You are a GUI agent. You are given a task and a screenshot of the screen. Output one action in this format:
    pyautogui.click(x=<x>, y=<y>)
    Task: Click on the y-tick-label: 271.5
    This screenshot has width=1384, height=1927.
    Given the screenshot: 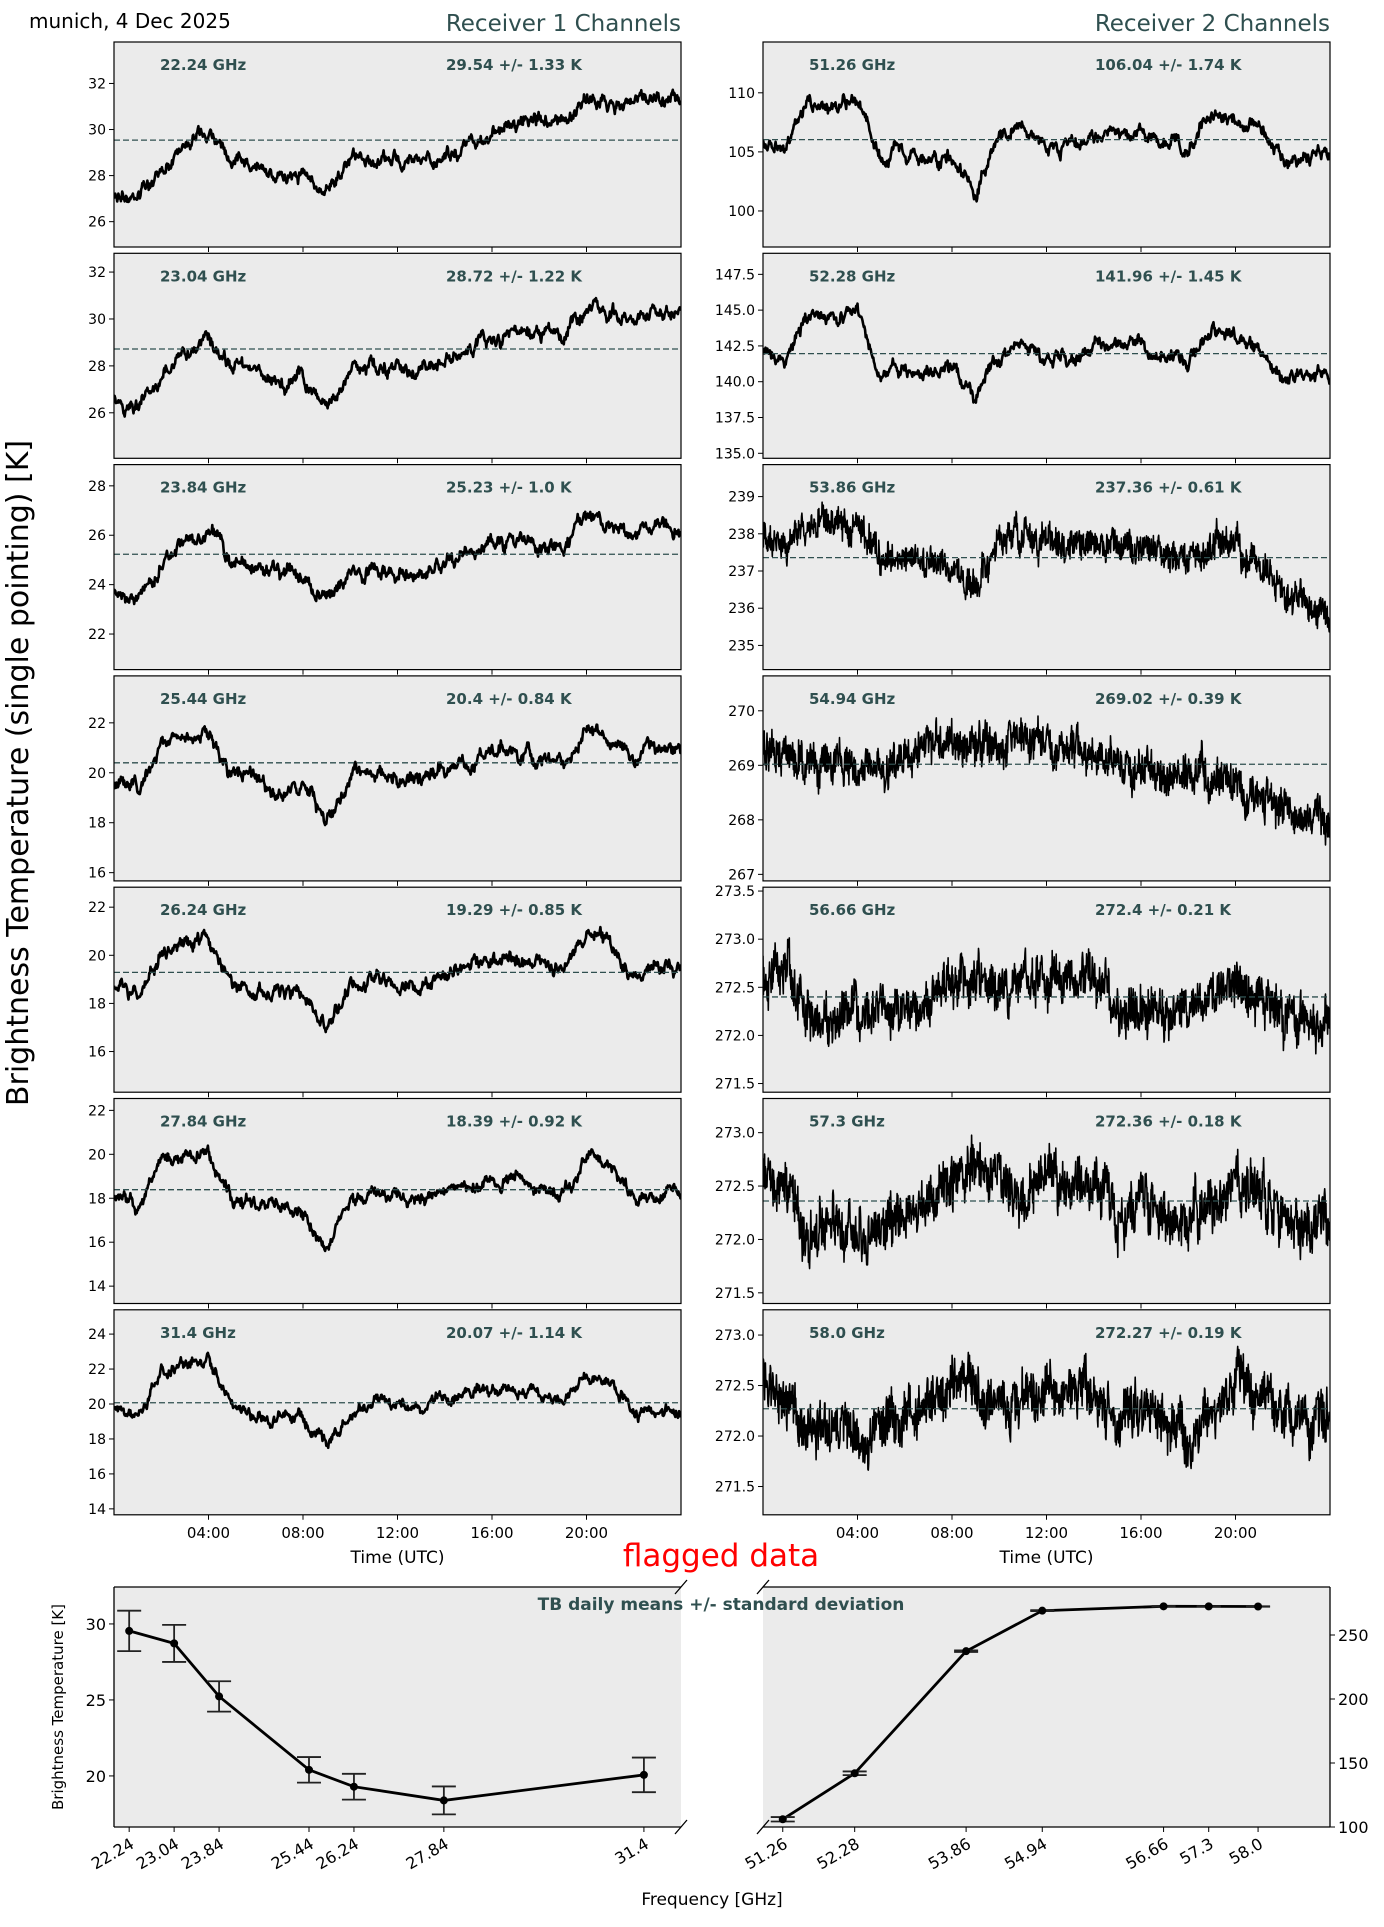 What is the action you would take?
    pyautogui.click(x=735, y=1294)
    